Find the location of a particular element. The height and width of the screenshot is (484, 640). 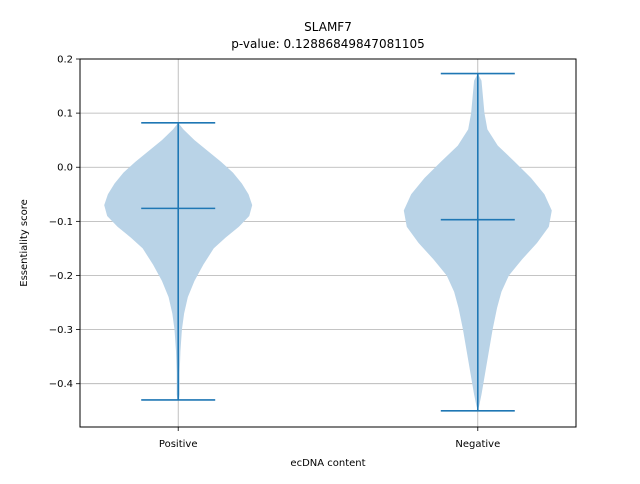

y-tick-label: −0.4 is located at coordinates (61, 384).